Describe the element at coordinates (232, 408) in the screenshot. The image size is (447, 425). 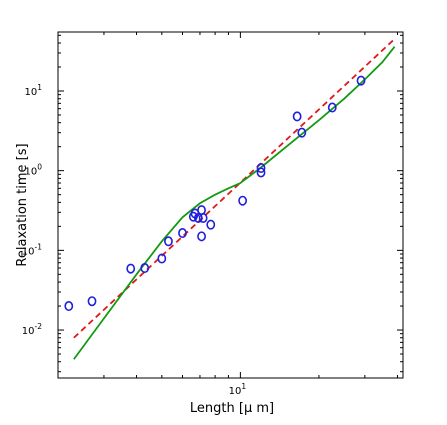
I see `x-axis-label: Length [μ m]` at that location.